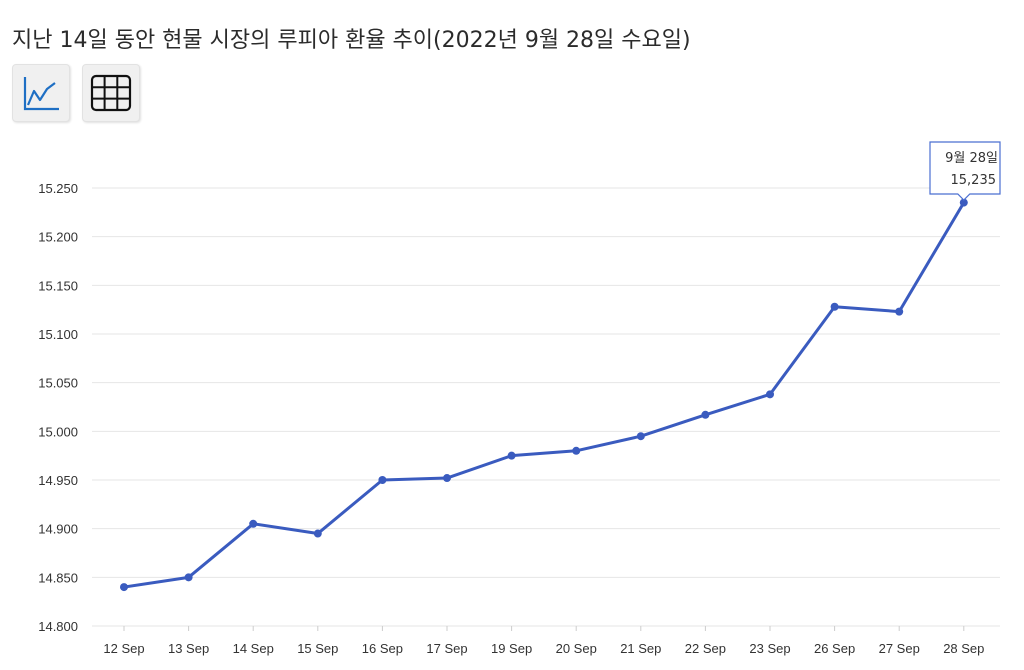  I want to click on x-tick-label: 27 Sep, so click(899, 648).